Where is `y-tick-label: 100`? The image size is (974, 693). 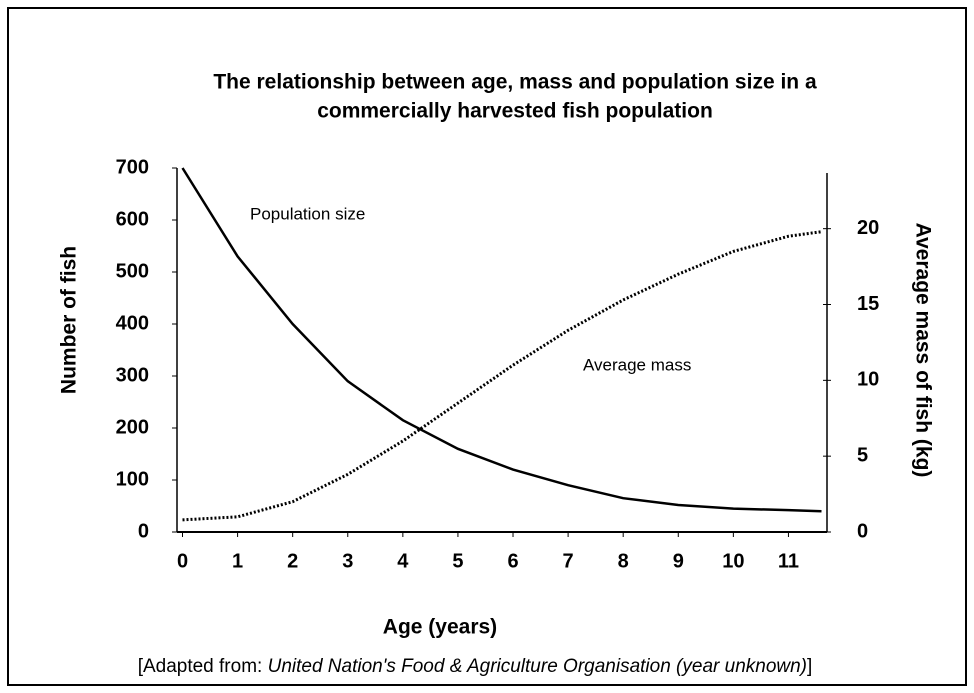
y-tick-label: 100 is located at coordinates (132, 479).